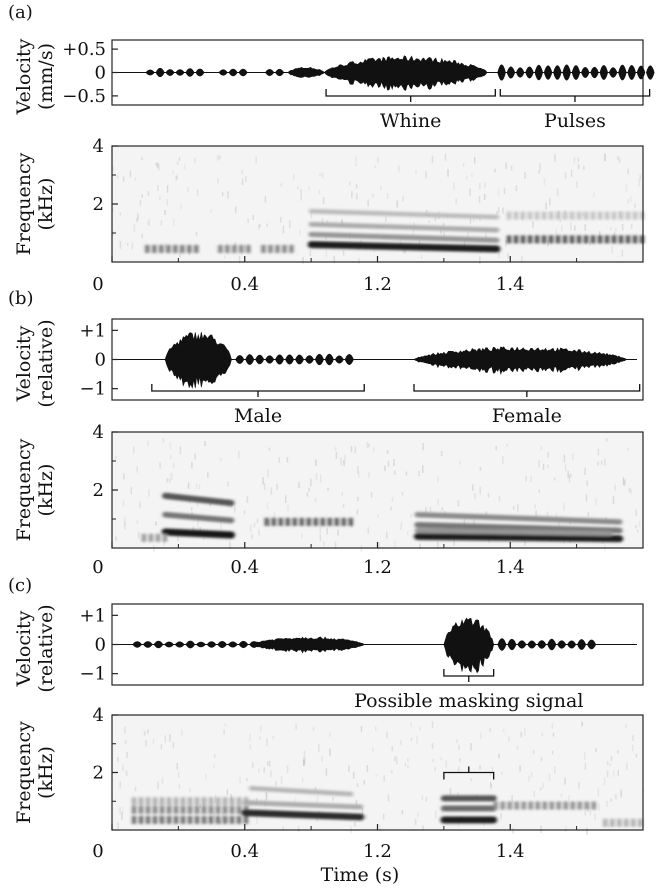  What do you see at coordinates (377, 567) in the screenshot?
I see `x-tick-label: 1.2` at bounding box center [377, 567].